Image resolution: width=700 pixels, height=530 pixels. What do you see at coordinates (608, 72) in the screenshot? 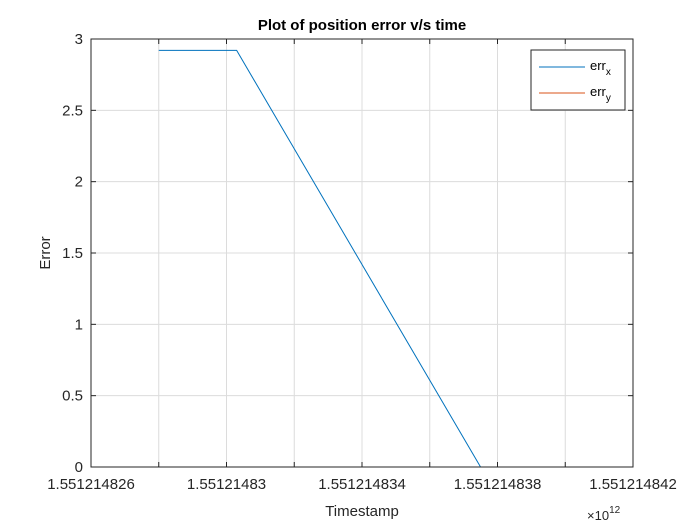
I see `legend-label-subscript: x` at bounding box center [608, 72].